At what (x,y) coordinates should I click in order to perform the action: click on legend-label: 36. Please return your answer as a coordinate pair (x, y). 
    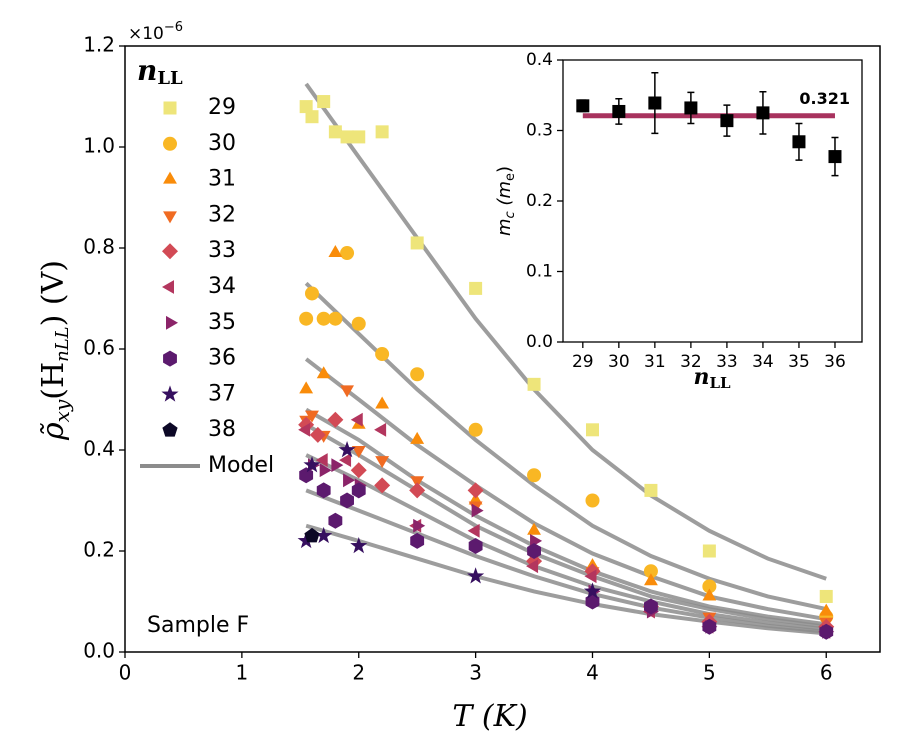
    Looking at the image, I should click on (222, 358).